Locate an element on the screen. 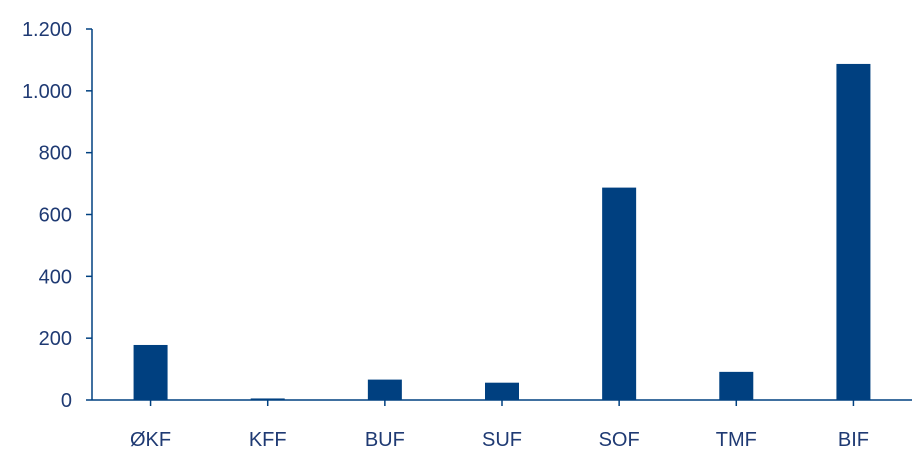 Image resolution: width=915 pixels, height=450 pixels. x-axis-ticks: ØKF KFF BUF SUF SOF TMF BIF is located at coordinates (499, 425).